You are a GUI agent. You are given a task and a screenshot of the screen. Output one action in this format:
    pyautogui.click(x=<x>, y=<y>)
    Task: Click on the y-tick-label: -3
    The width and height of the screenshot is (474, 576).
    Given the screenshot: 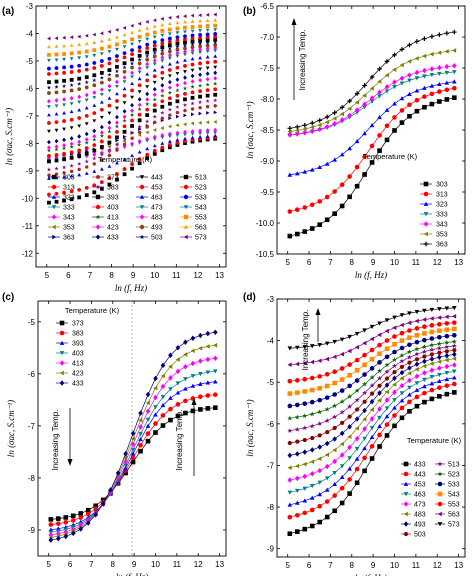 What is the action you would take?
    pyautogui.click(x=30, y=6)
    